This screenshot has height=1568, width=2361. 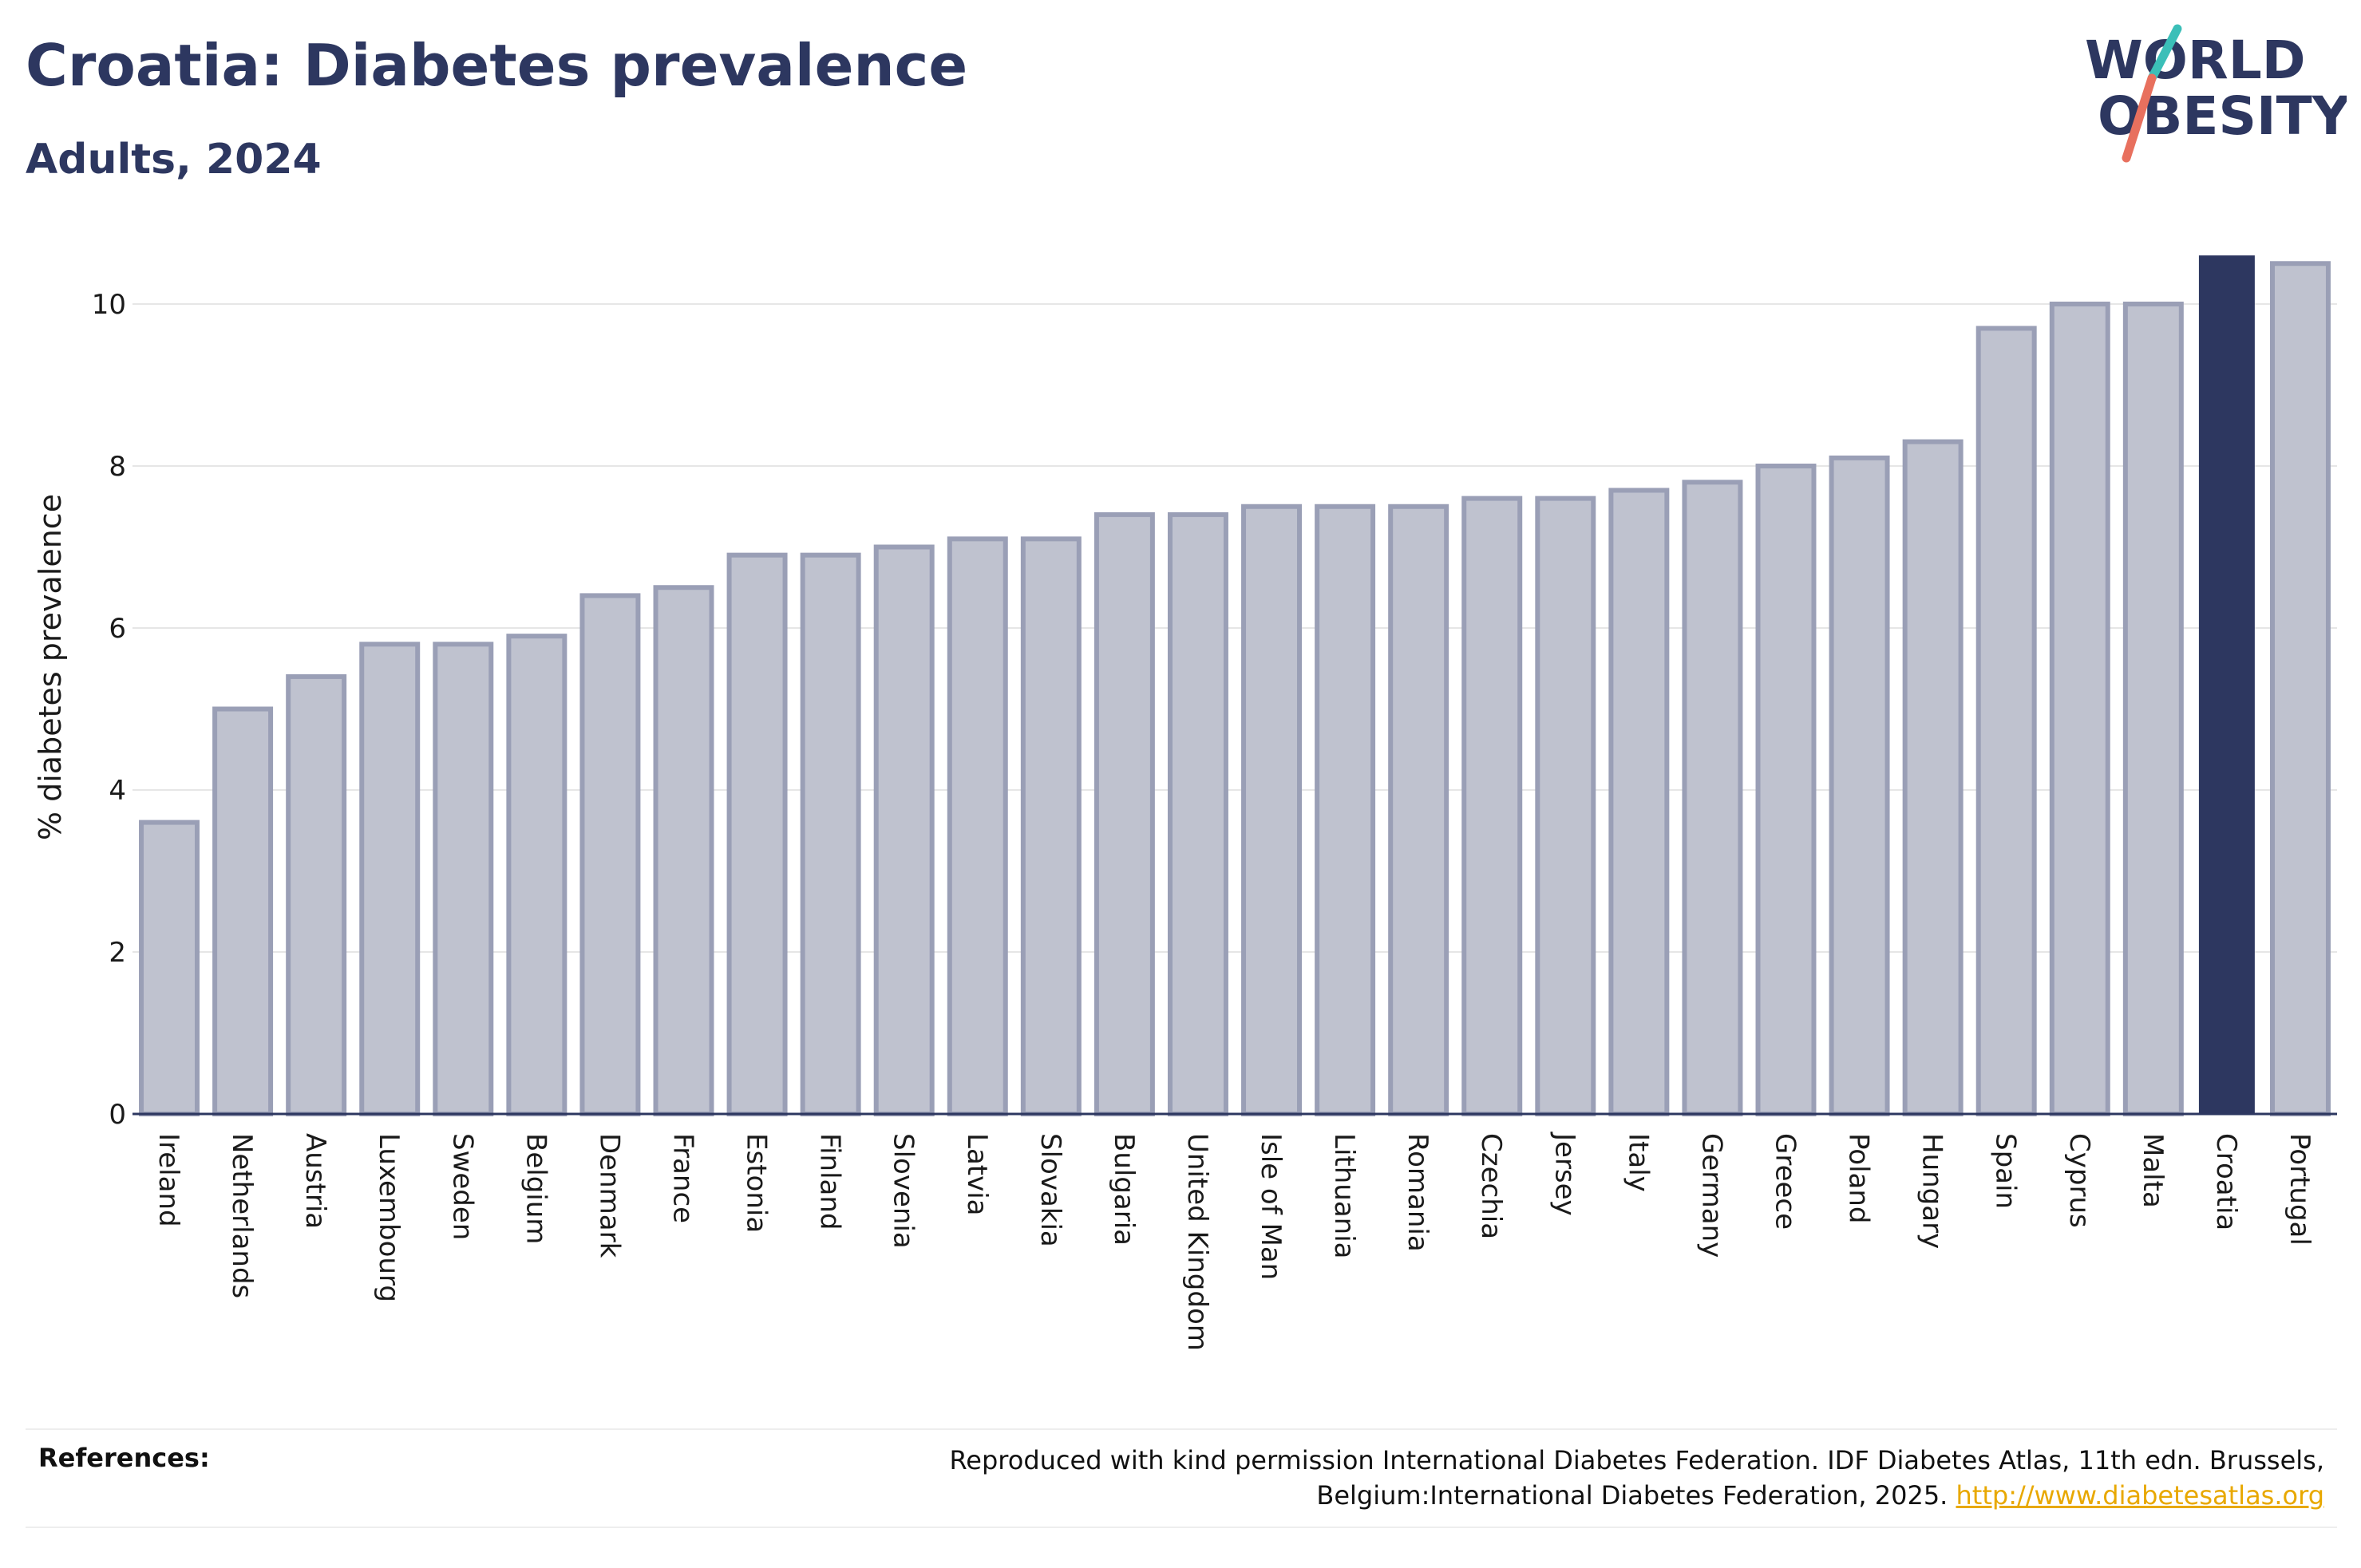 What do you see at coordinates (2216, 93) in the screenshot?
I see `world-obesity-logo: WORLD OBESITY` at bounding box center [2216, 93].